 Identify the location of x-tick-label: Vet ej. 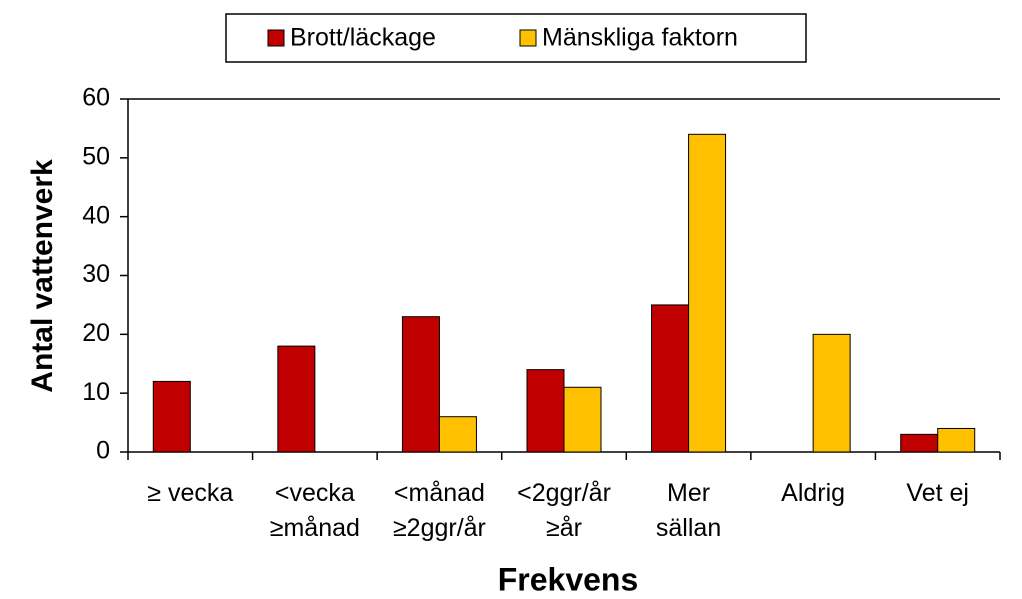
(937, 493).